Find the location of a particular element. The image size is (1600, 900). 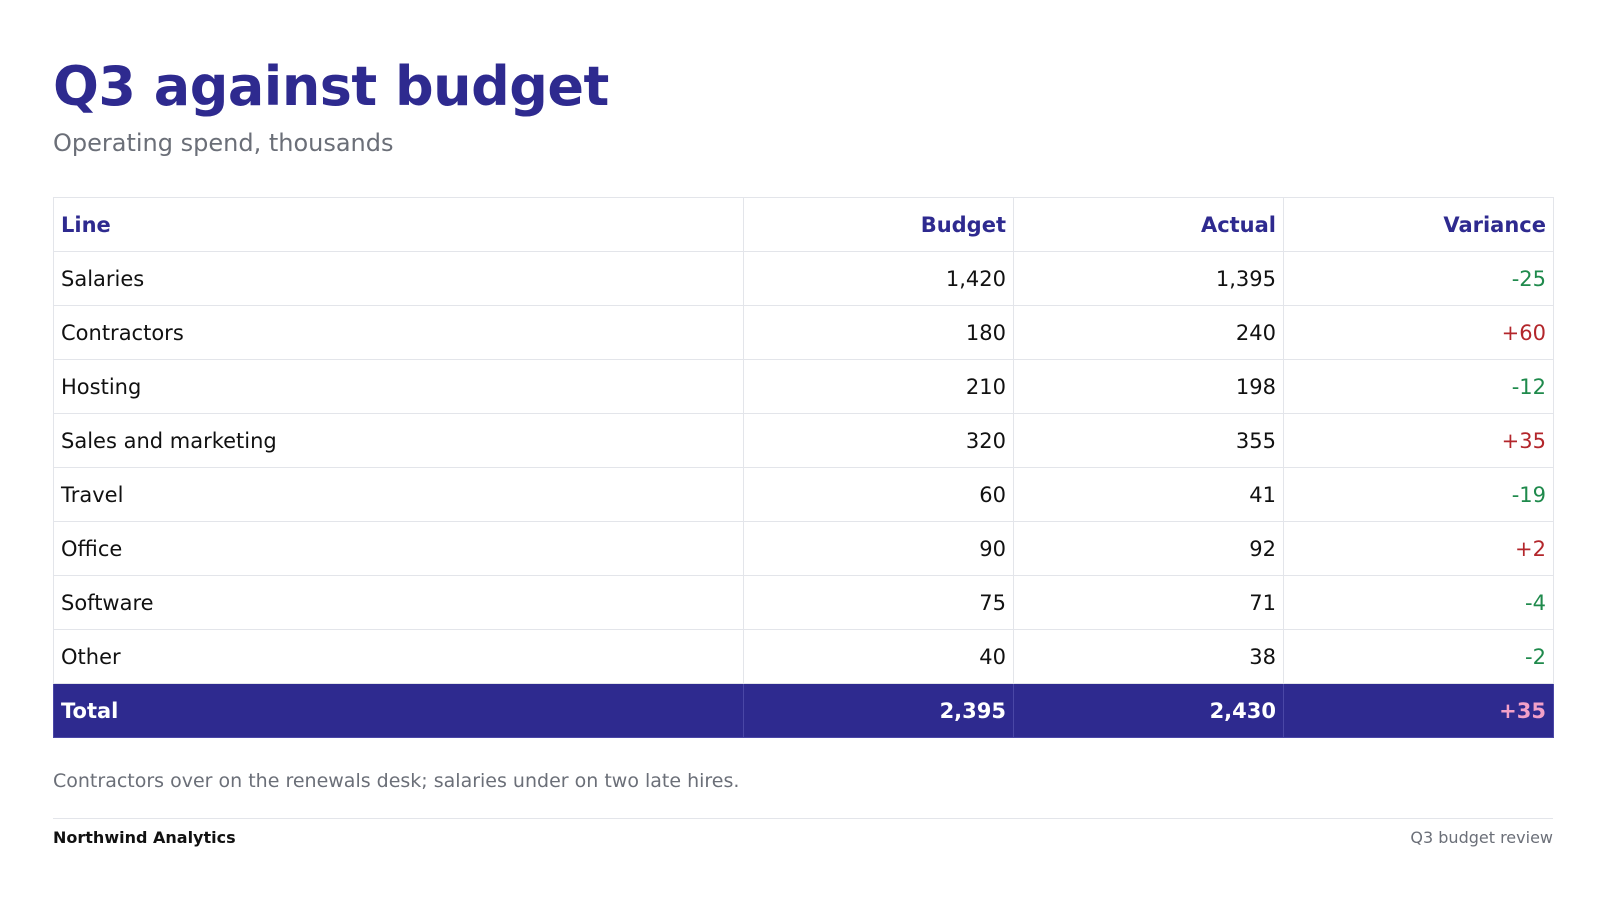

cell-budget: 320 is located at coordinates (878, 440).